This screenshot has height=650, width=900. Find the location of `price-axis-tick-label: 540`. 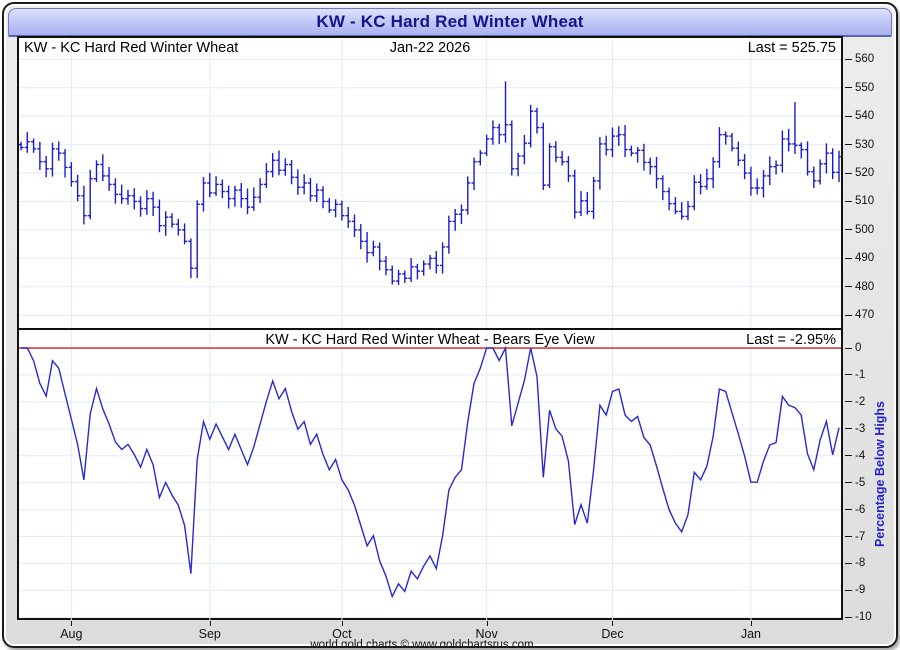

price-axis-tick-label: 540 is located at coordinates (865, 116).